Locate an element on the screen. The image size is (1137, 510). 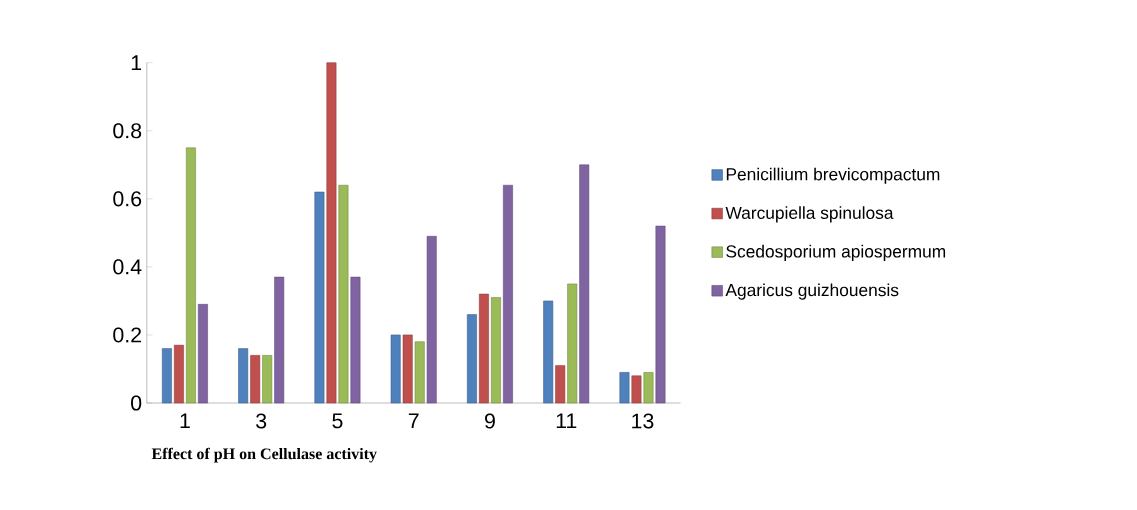
y-tick-label: 0 is located at coordinates (136, 403).